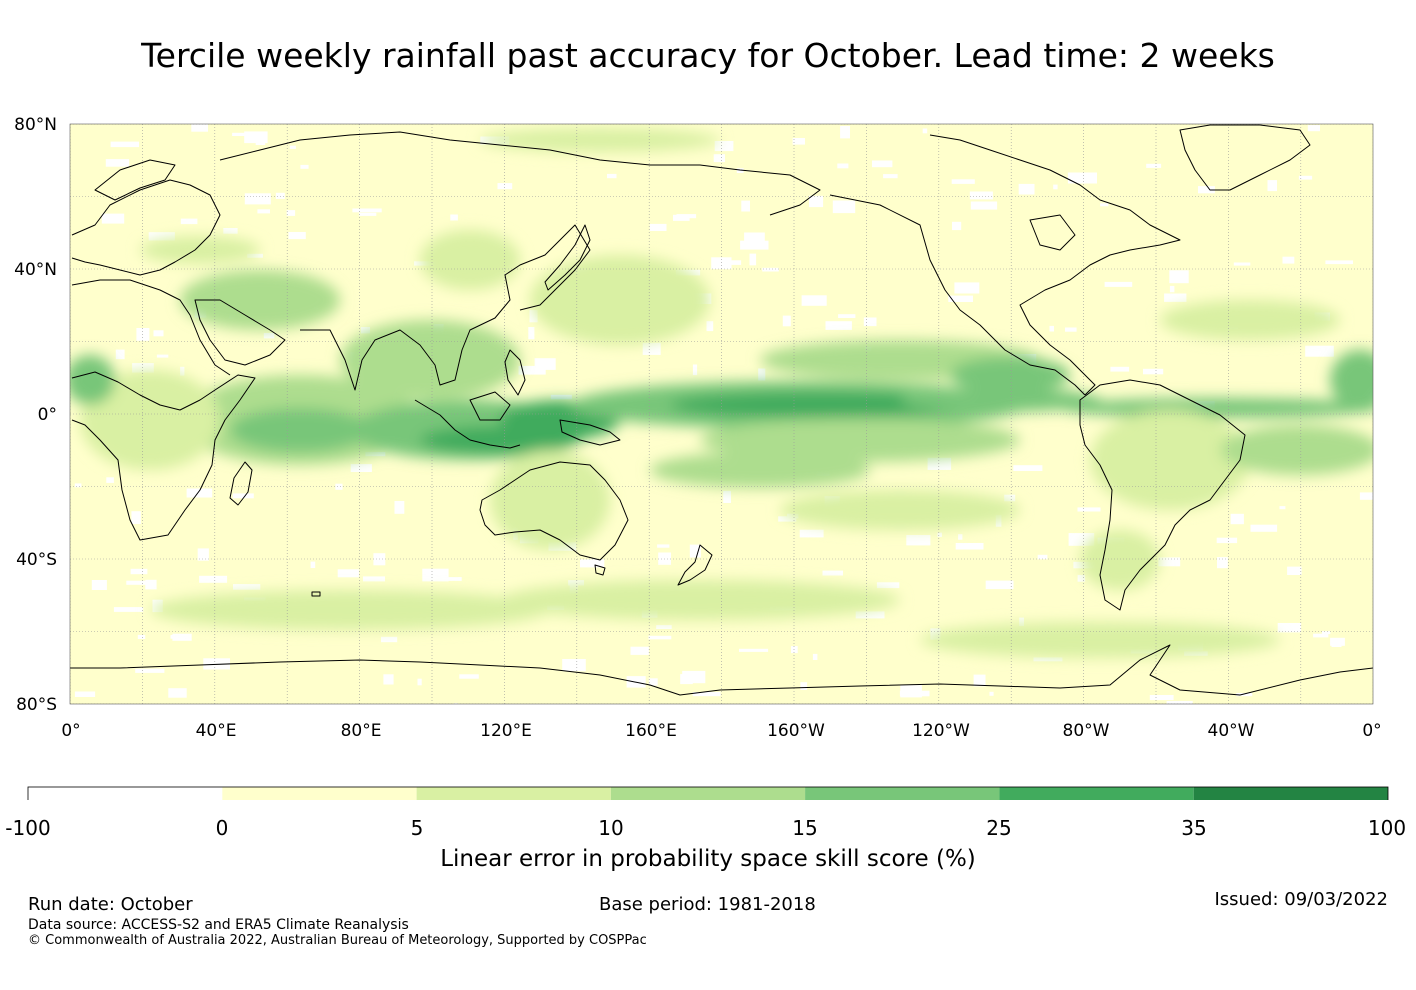 The image size is (1416, 990). I want to click on lat-label: 40°S, so click(36, 560).